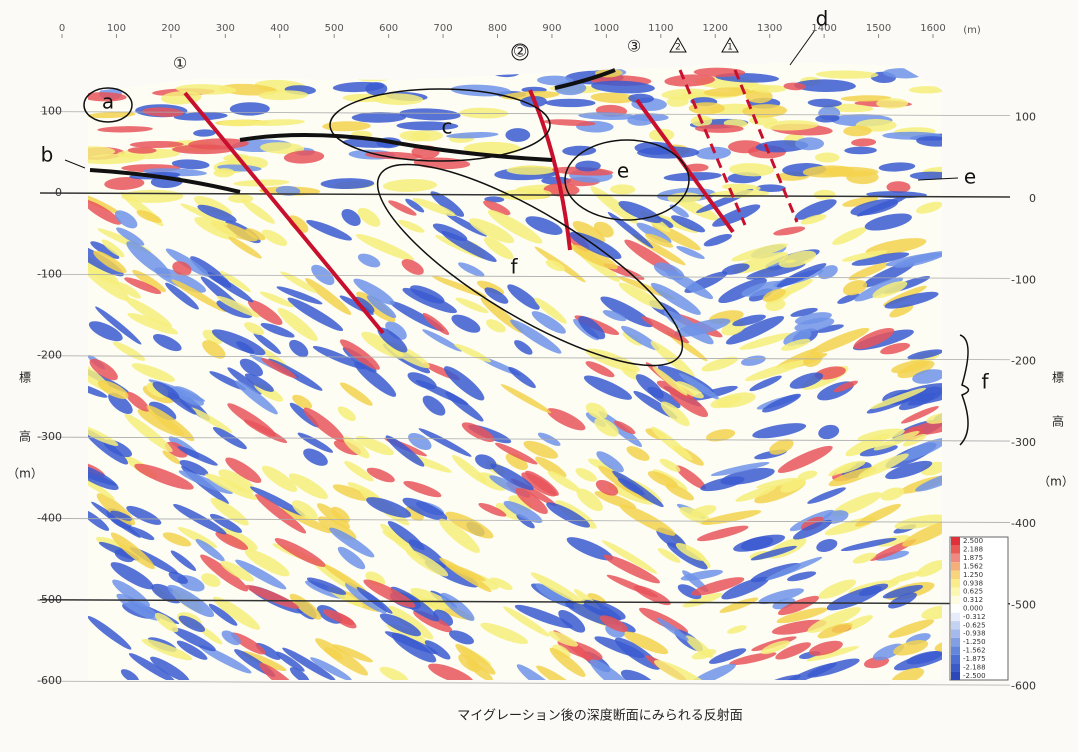  What do you see at coordinates (49, 680) in the screenshot?
I see `y-tick-label: -600` at bounding box center [49, 680].